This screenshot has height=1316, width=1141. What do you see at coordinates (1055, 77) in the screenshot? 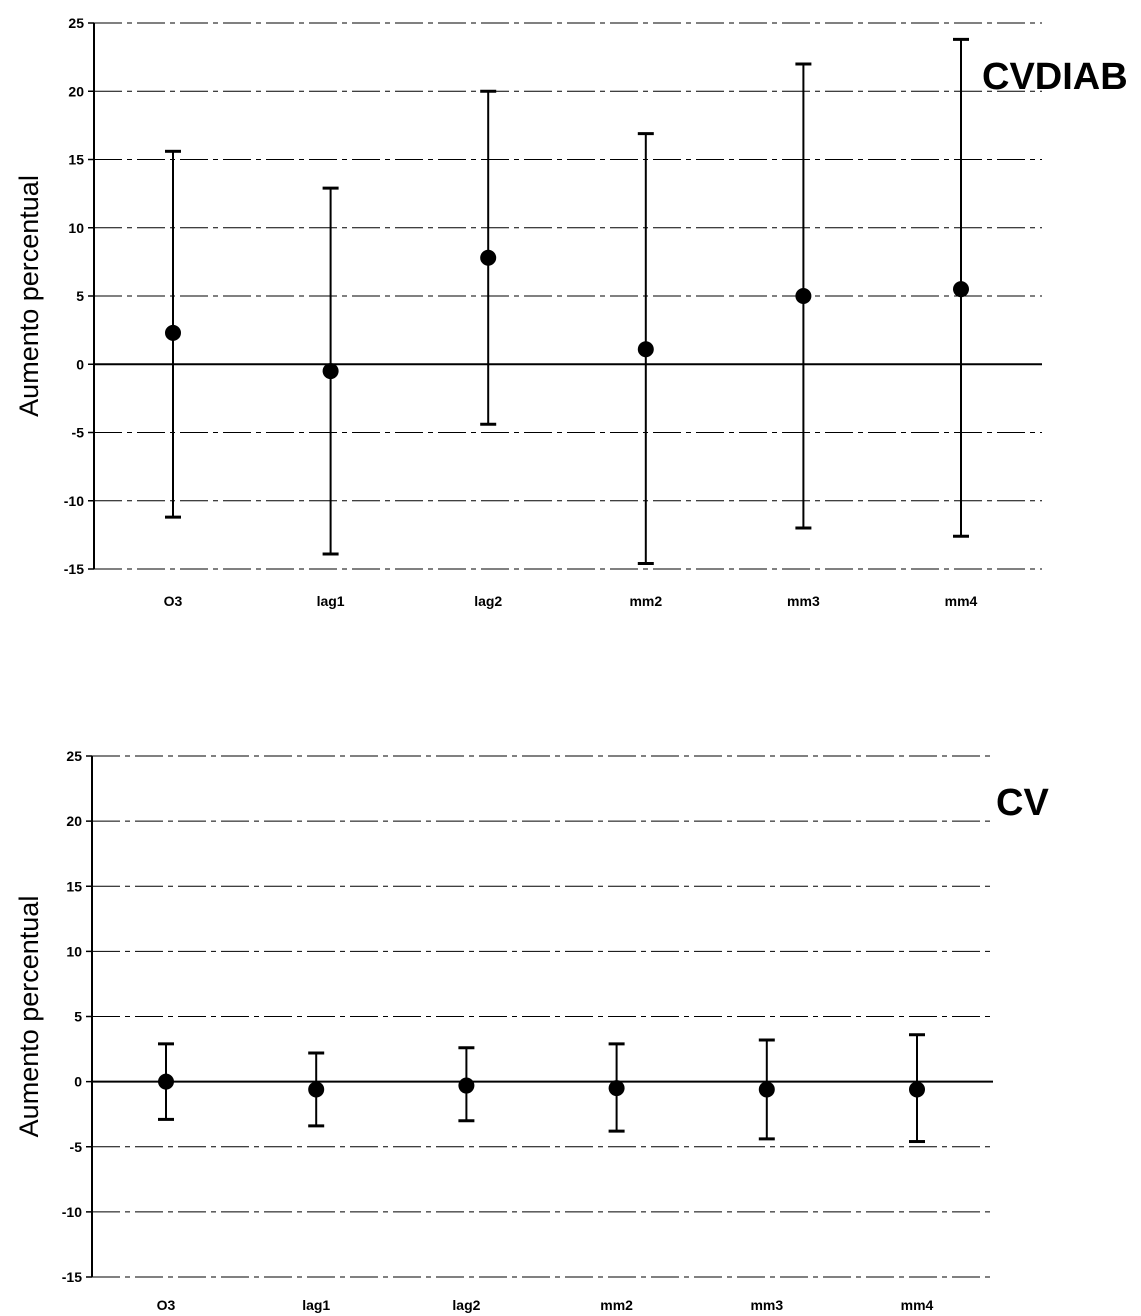
I see `chart-title: CVDIAB` at bounding box center [1055, 77].